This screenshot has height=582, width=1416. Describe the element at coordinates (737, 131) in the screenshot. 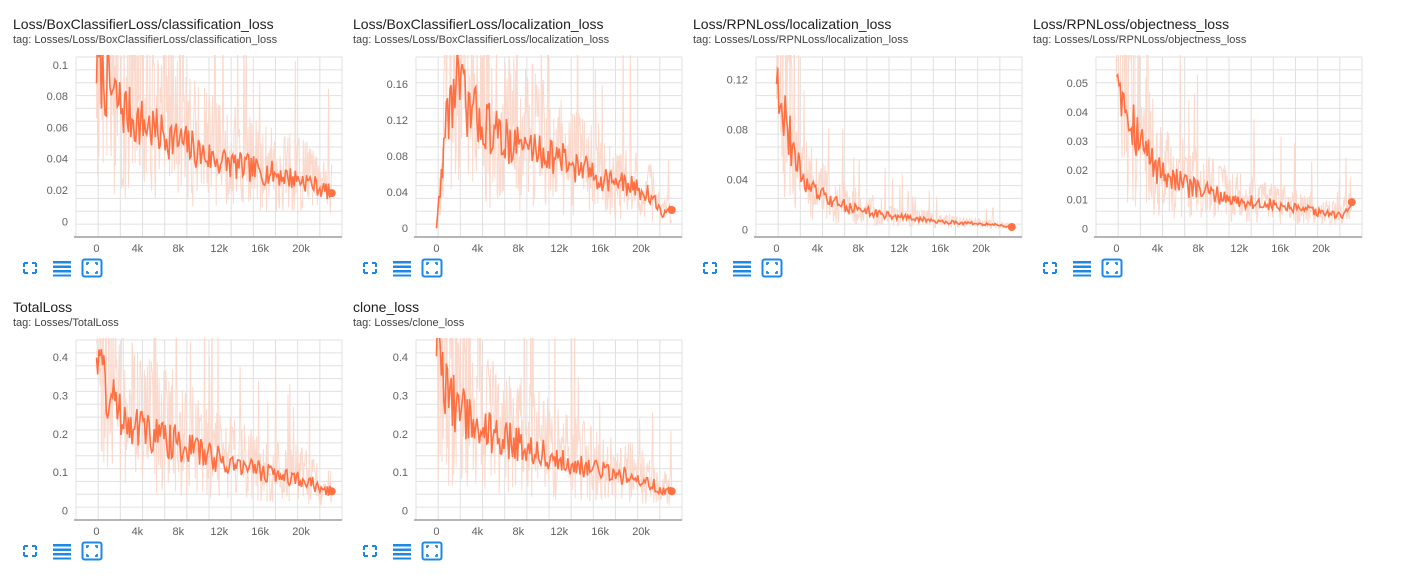

I see `y-tick-label: 0.08` at that location.